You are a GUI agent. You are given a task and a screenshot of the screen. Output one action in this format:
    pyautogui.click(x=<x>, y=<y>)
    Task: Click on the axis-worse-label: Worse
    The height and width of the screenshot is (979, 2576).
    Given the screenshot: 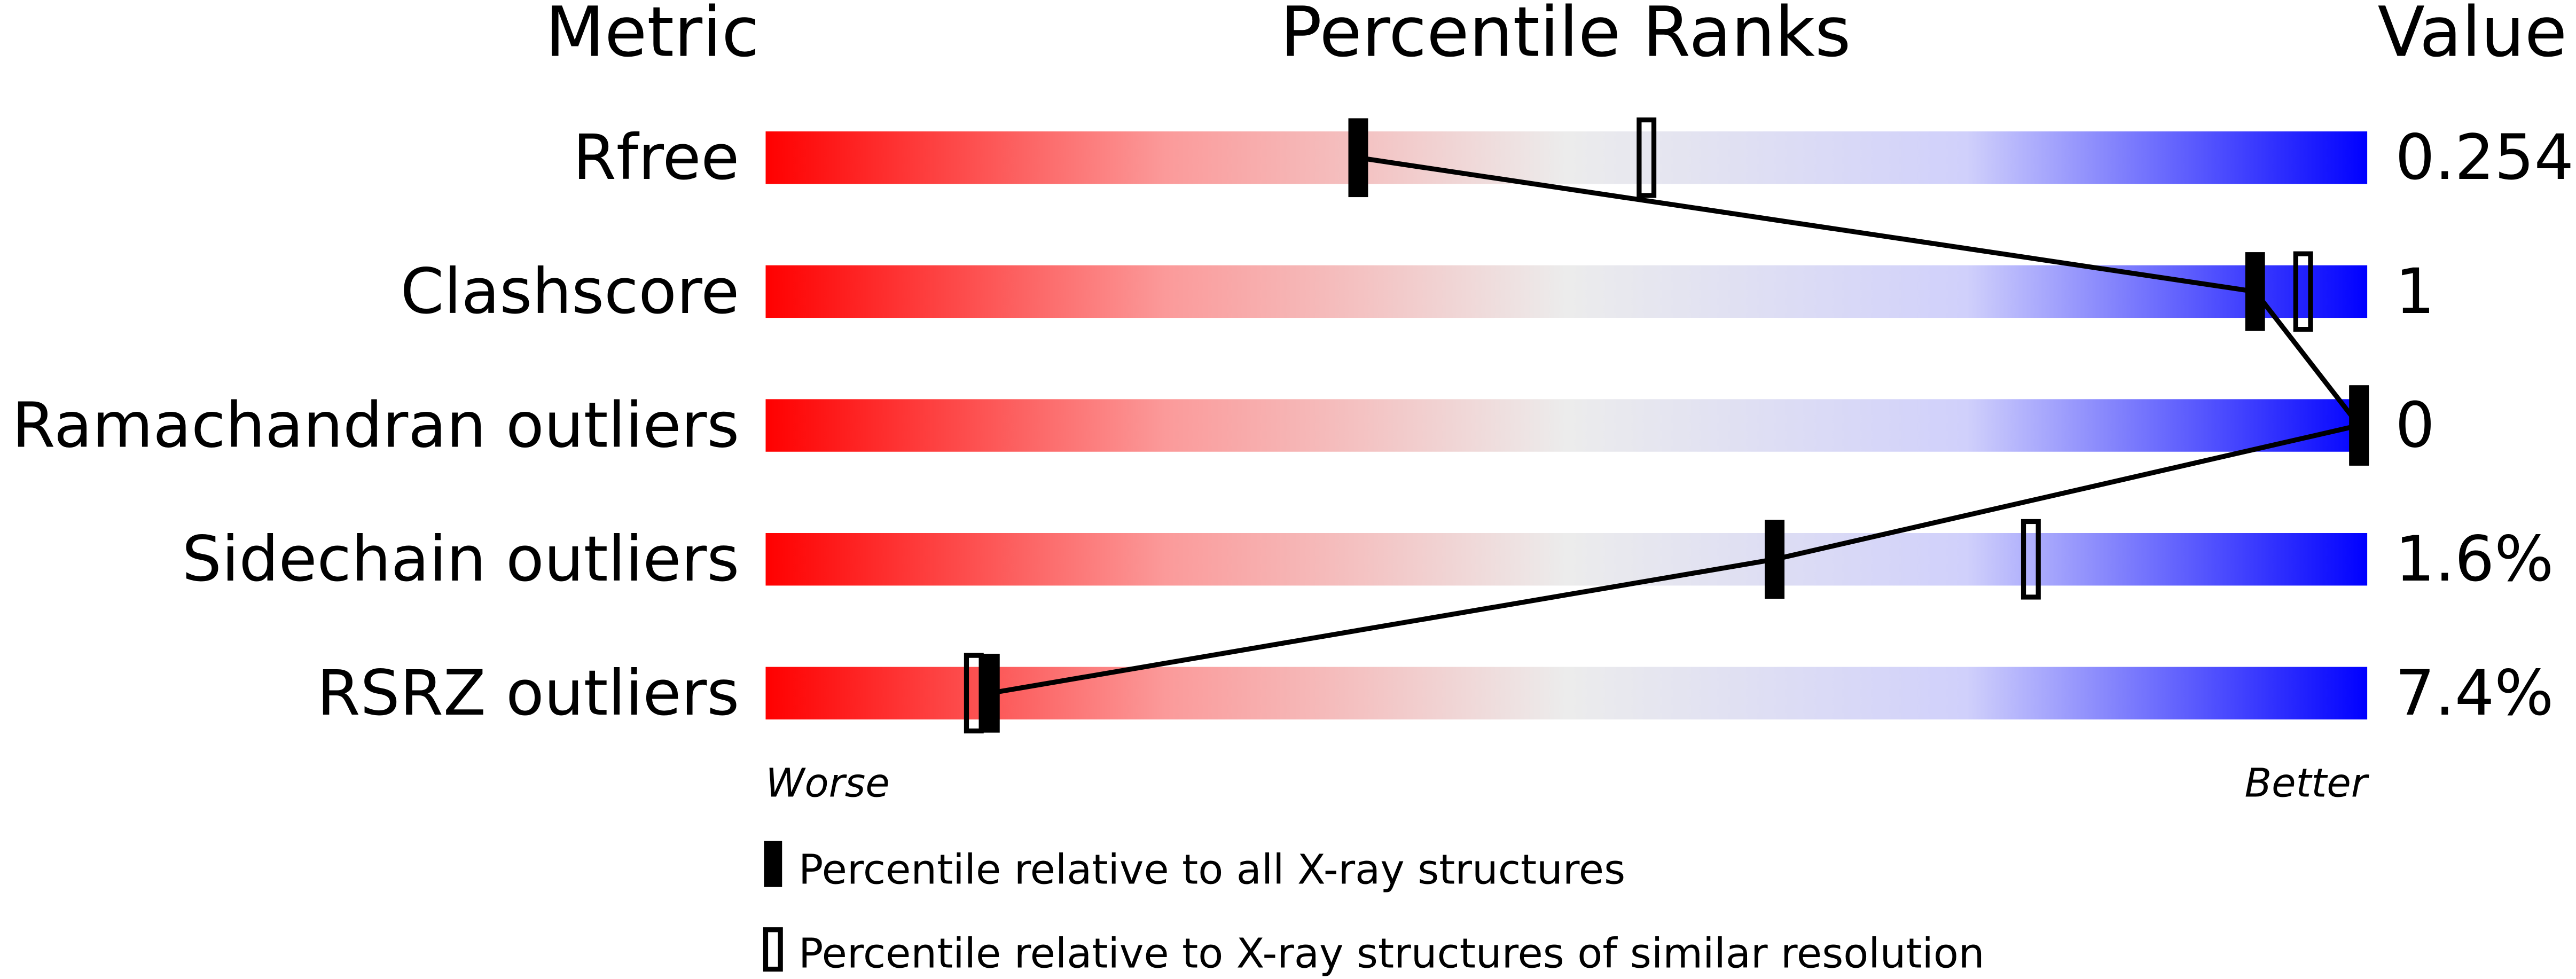 What is the action you would take?
    pyautogui.click(x=827, y=783)
    